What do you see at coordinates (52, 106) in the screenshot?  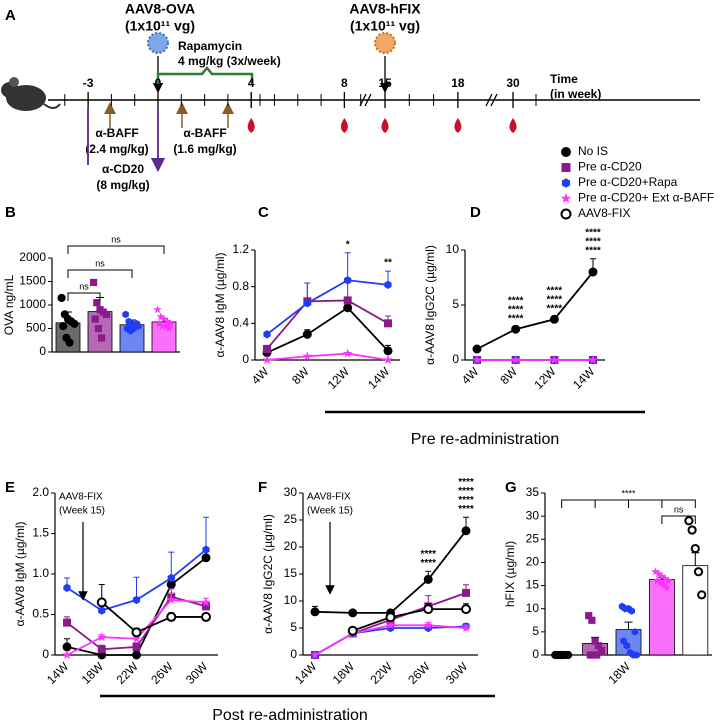 I see `mouse-tail` at bounding box center [52, 106].